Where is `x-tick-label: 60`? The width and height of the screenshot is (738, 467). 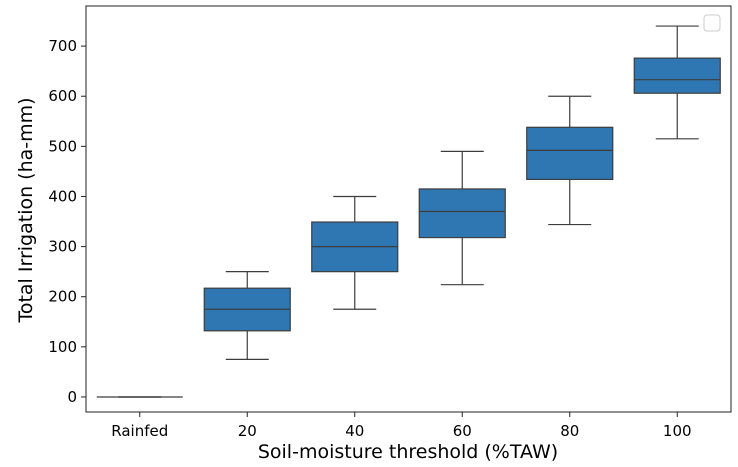 x-tick-label: 60 is located at coordinates (462, 431).